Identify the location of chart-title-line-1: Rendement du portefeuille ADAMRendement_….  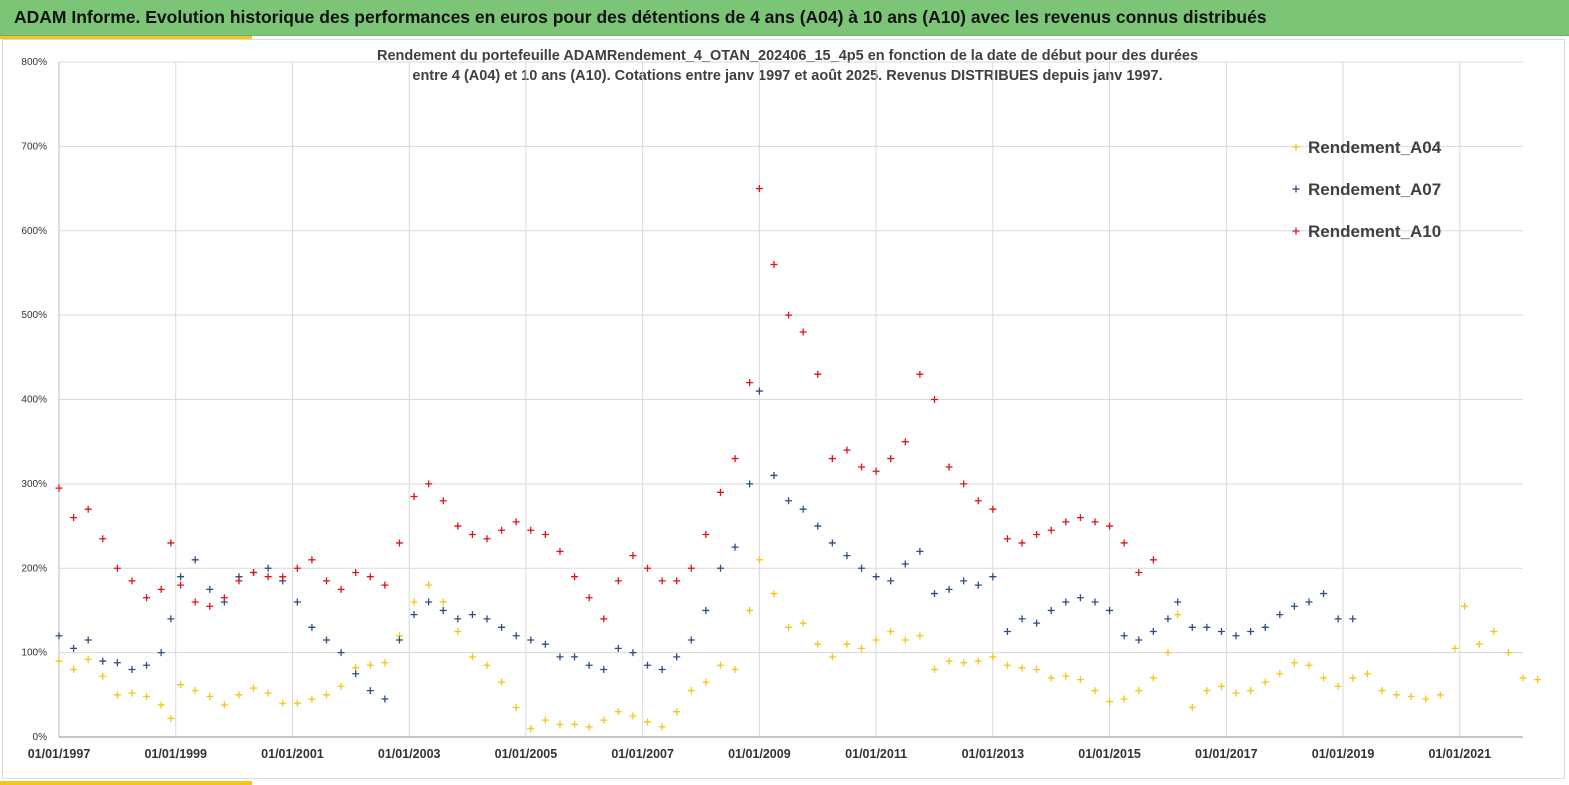
(787, 56).